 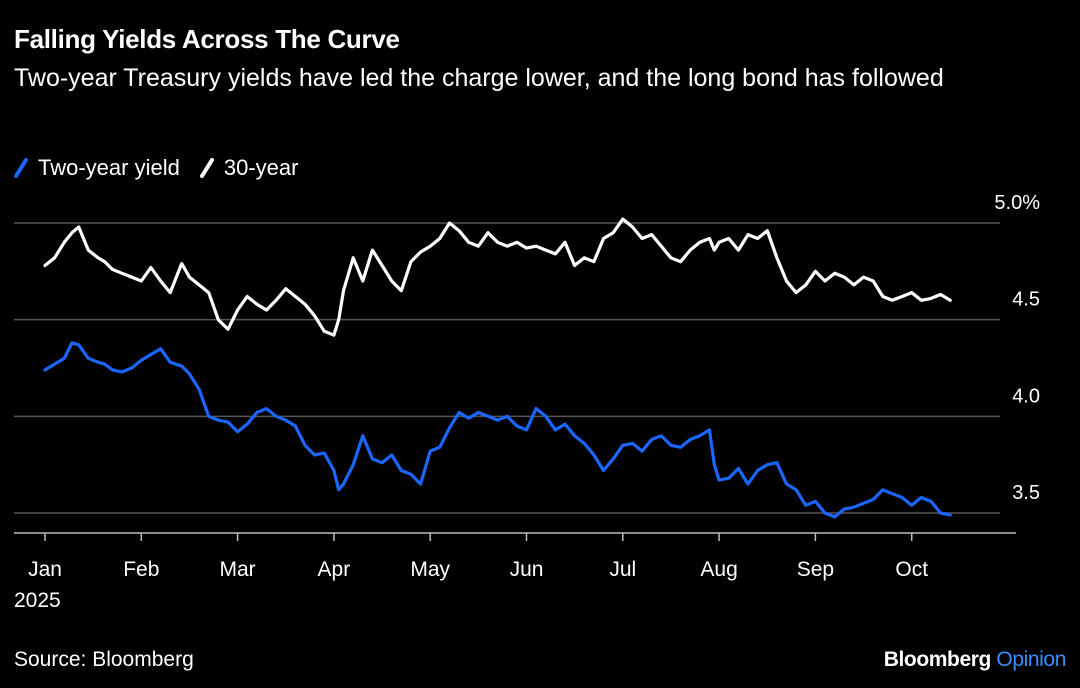 What do you see at coordinates (815, 569) in the screenshot?
I see `x-tick-label: Sep` at bounding box center [815, 569].